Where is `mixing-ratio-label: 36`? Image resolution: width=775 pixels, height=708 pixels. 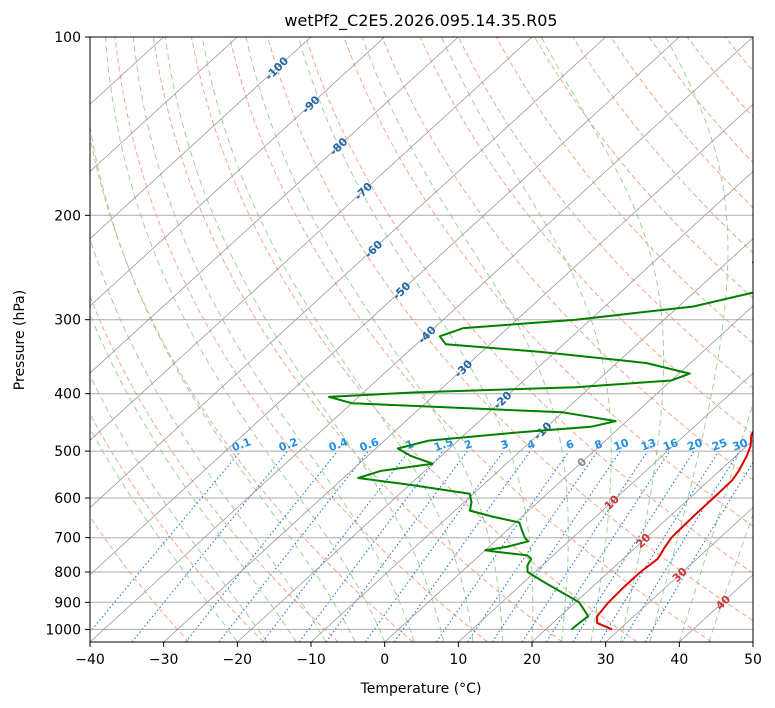 mixing-ratio-label: 36 is located at coordinates (760, 445).